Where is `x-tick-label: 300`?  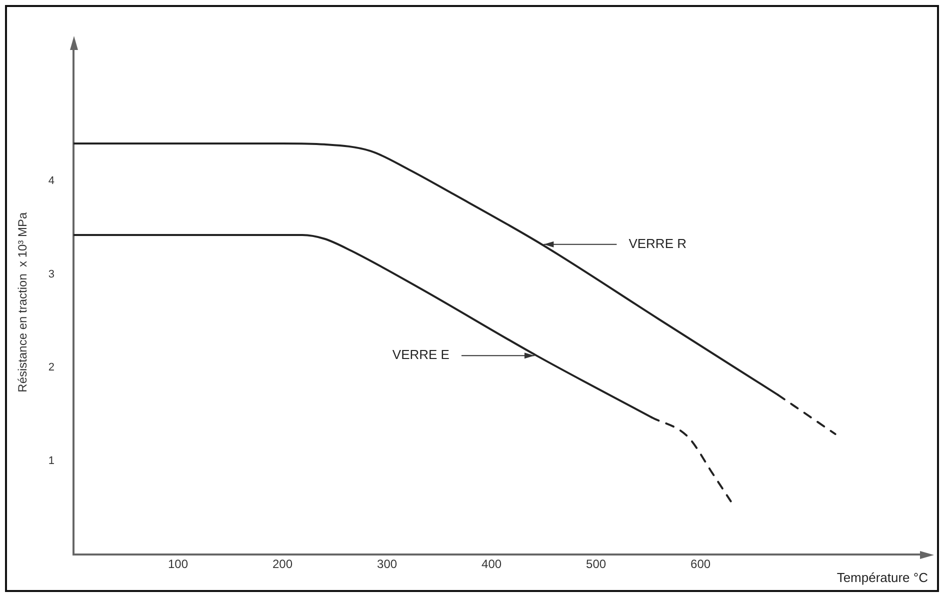 x-tick-label: 300 is located at coordinates (387, 564).